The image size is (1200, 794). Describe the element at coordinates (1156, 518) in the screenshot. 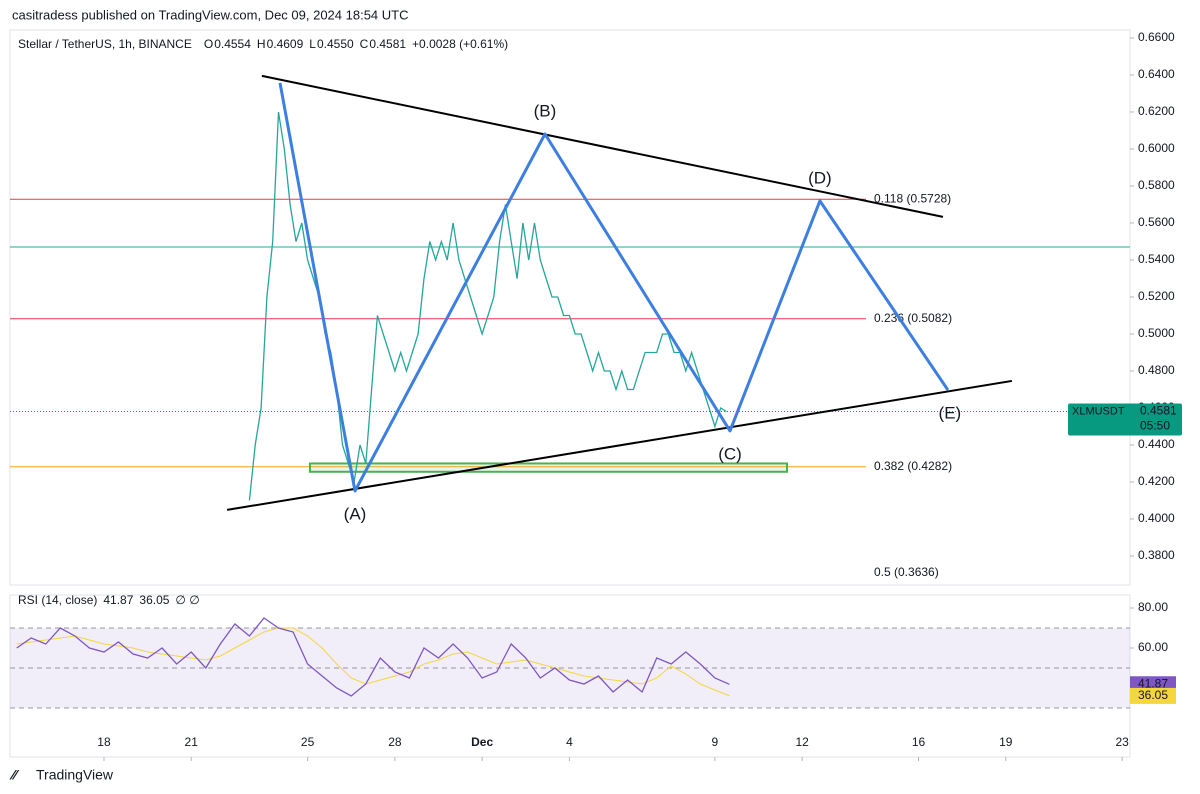

I see `y-tick-label: 0.4000` at that location.